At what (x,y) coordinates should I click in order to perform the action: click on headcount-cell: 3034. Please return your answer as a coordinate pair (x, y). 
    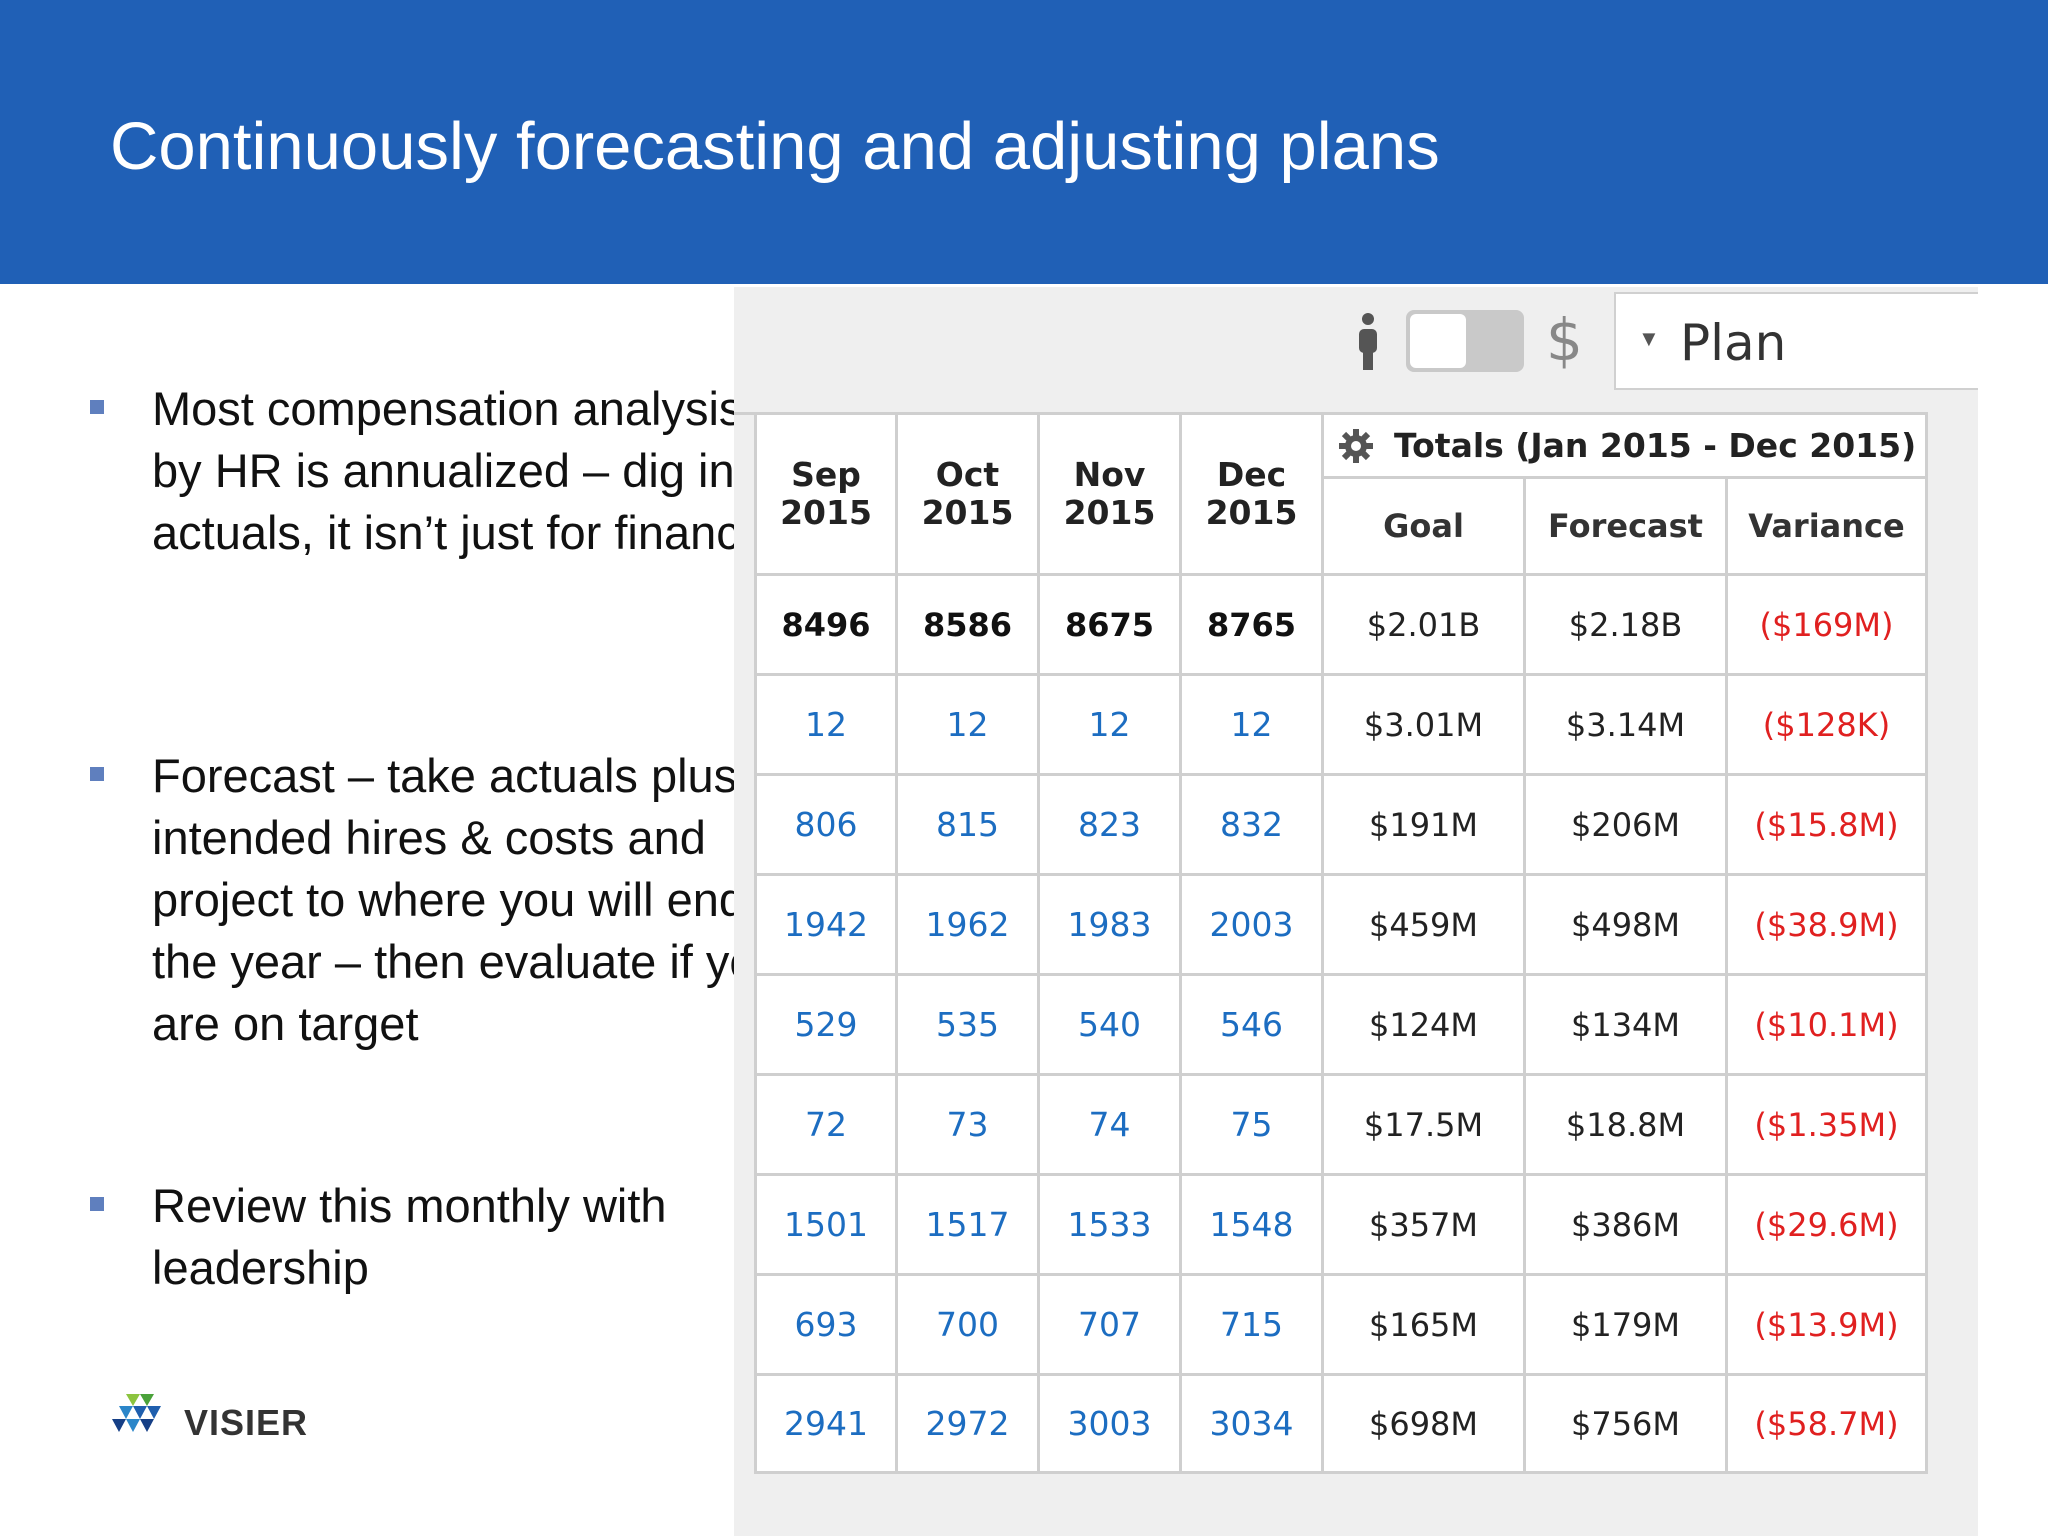
    Looking at the image, I should click on (1253, 1425).